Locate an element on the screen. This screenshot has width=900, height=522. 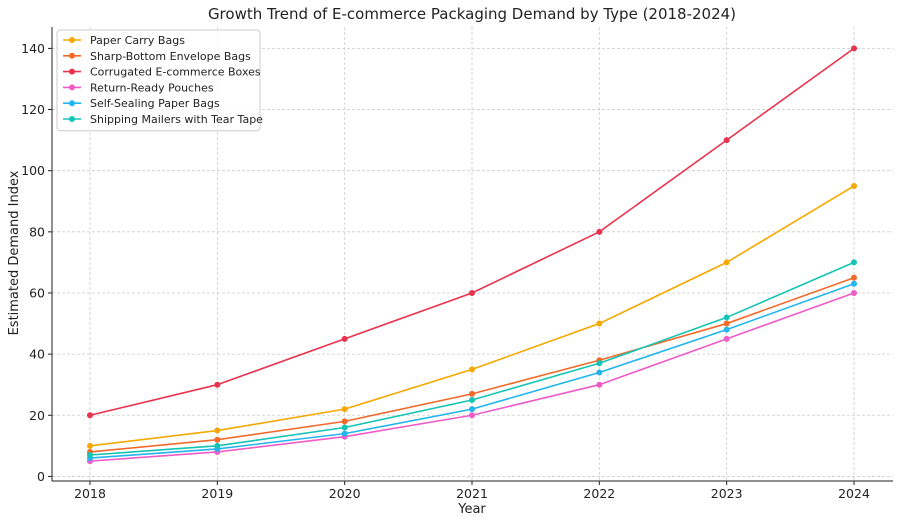
legend-label: Return-Ready Pouches is located at coordinates (152, 87).